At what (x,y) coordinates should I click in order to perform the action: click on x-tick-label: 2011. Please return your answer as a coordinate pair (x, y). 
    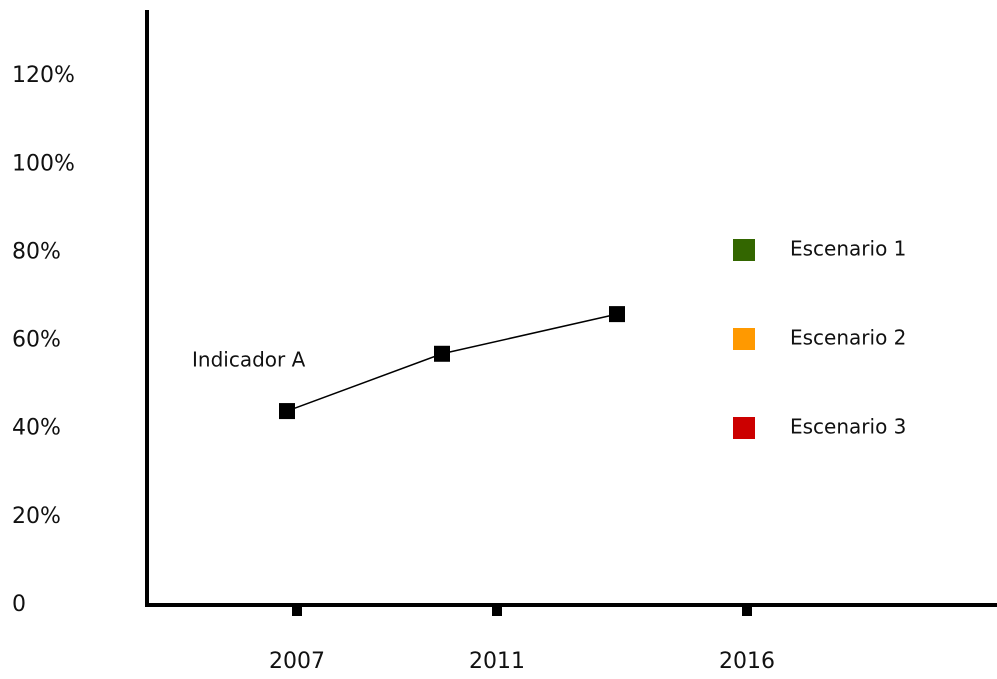
    Looking at the image, I should click on (497, 661).